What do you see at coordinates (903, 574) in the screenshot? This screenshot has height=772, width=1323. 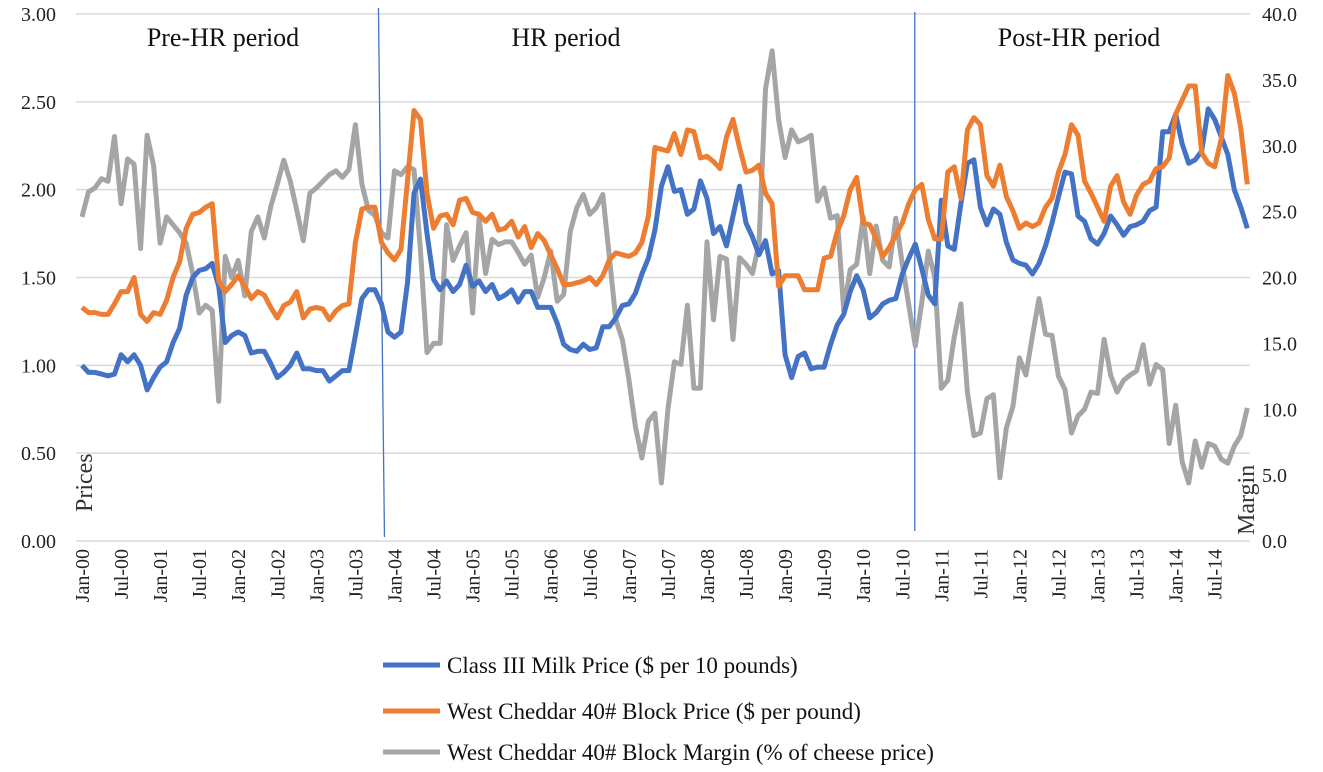 I see `x-tick-label: Jul-10` at bounding box center [903, 574].